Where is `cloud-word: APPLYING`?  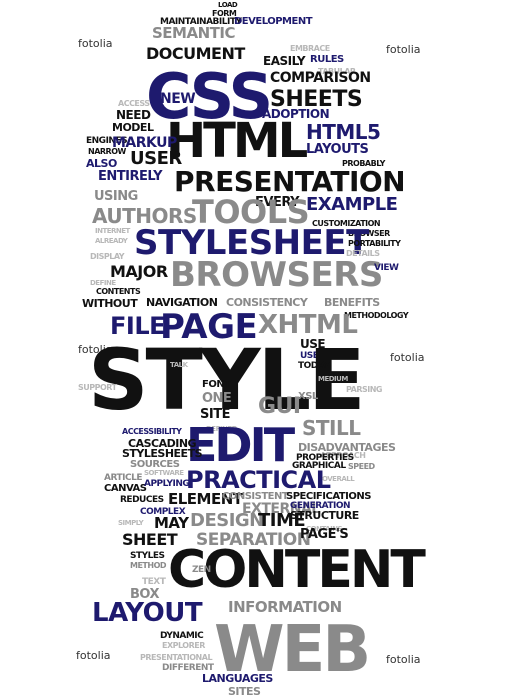
cloud-word: APPLYING is located at coordinates (167, 484).